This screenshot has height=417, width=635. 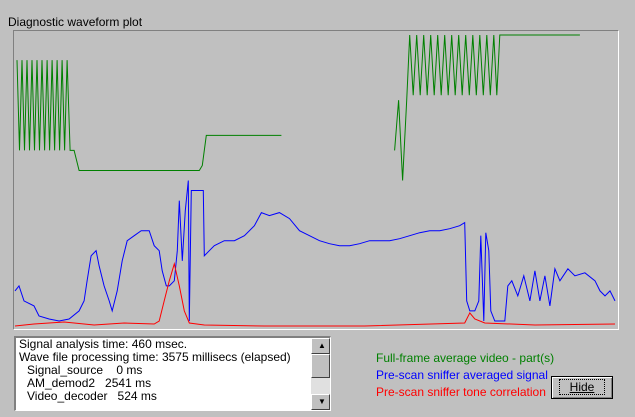 I want to click on legend-entry: Full-frame average video - part(s), so click(x=465, y=358).